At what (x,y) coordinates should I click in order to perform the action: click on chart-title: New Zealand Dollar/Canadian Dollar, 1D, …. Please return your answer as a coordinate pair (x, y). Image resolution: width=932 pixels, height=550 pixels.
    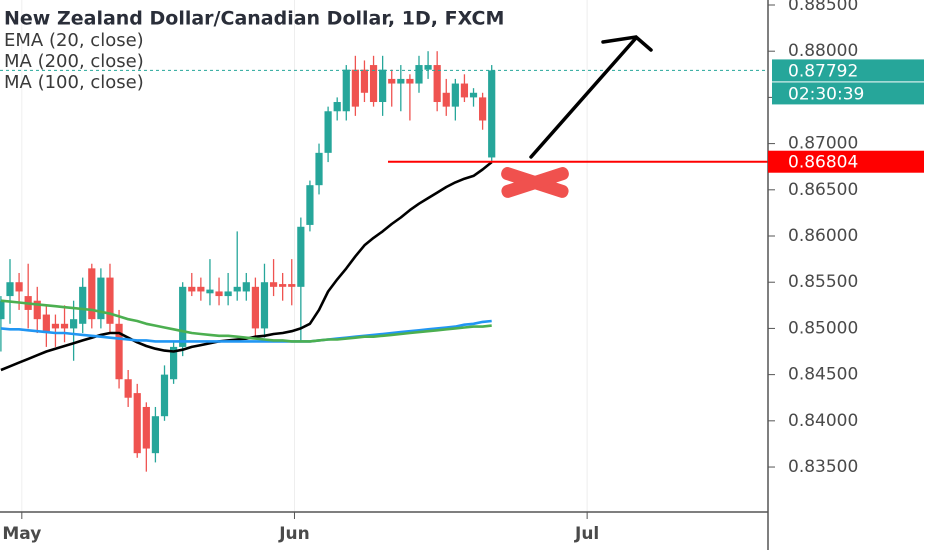
    Looking at the image, I should click on (254, 19).